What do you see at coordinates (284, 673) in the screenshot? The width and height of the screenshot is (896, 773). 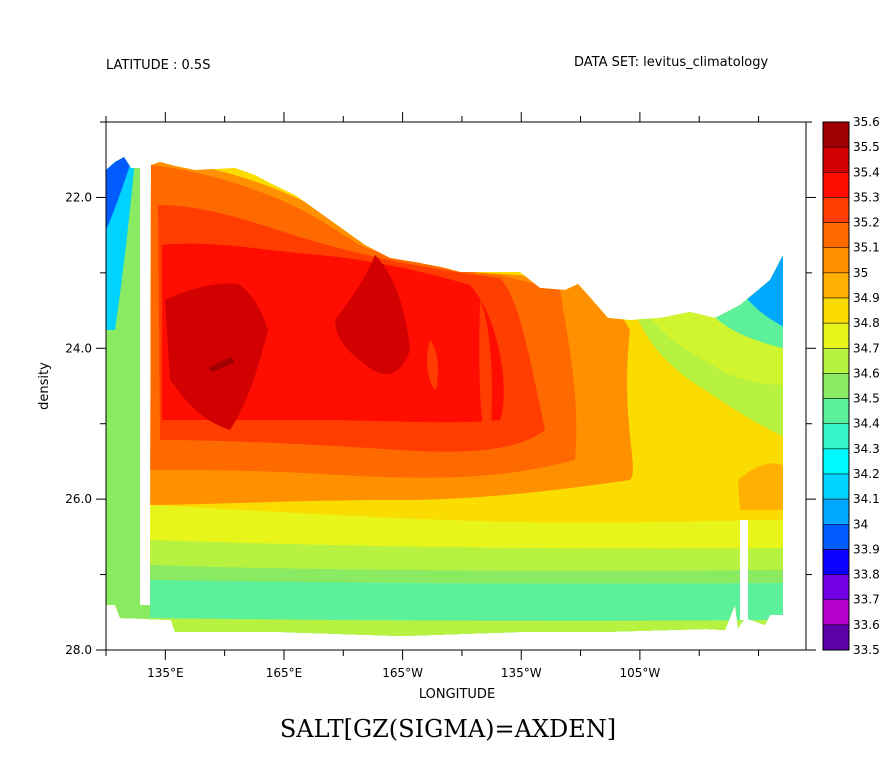 I see `x-tick-label: 165°E` at bounding box center [284, 673].